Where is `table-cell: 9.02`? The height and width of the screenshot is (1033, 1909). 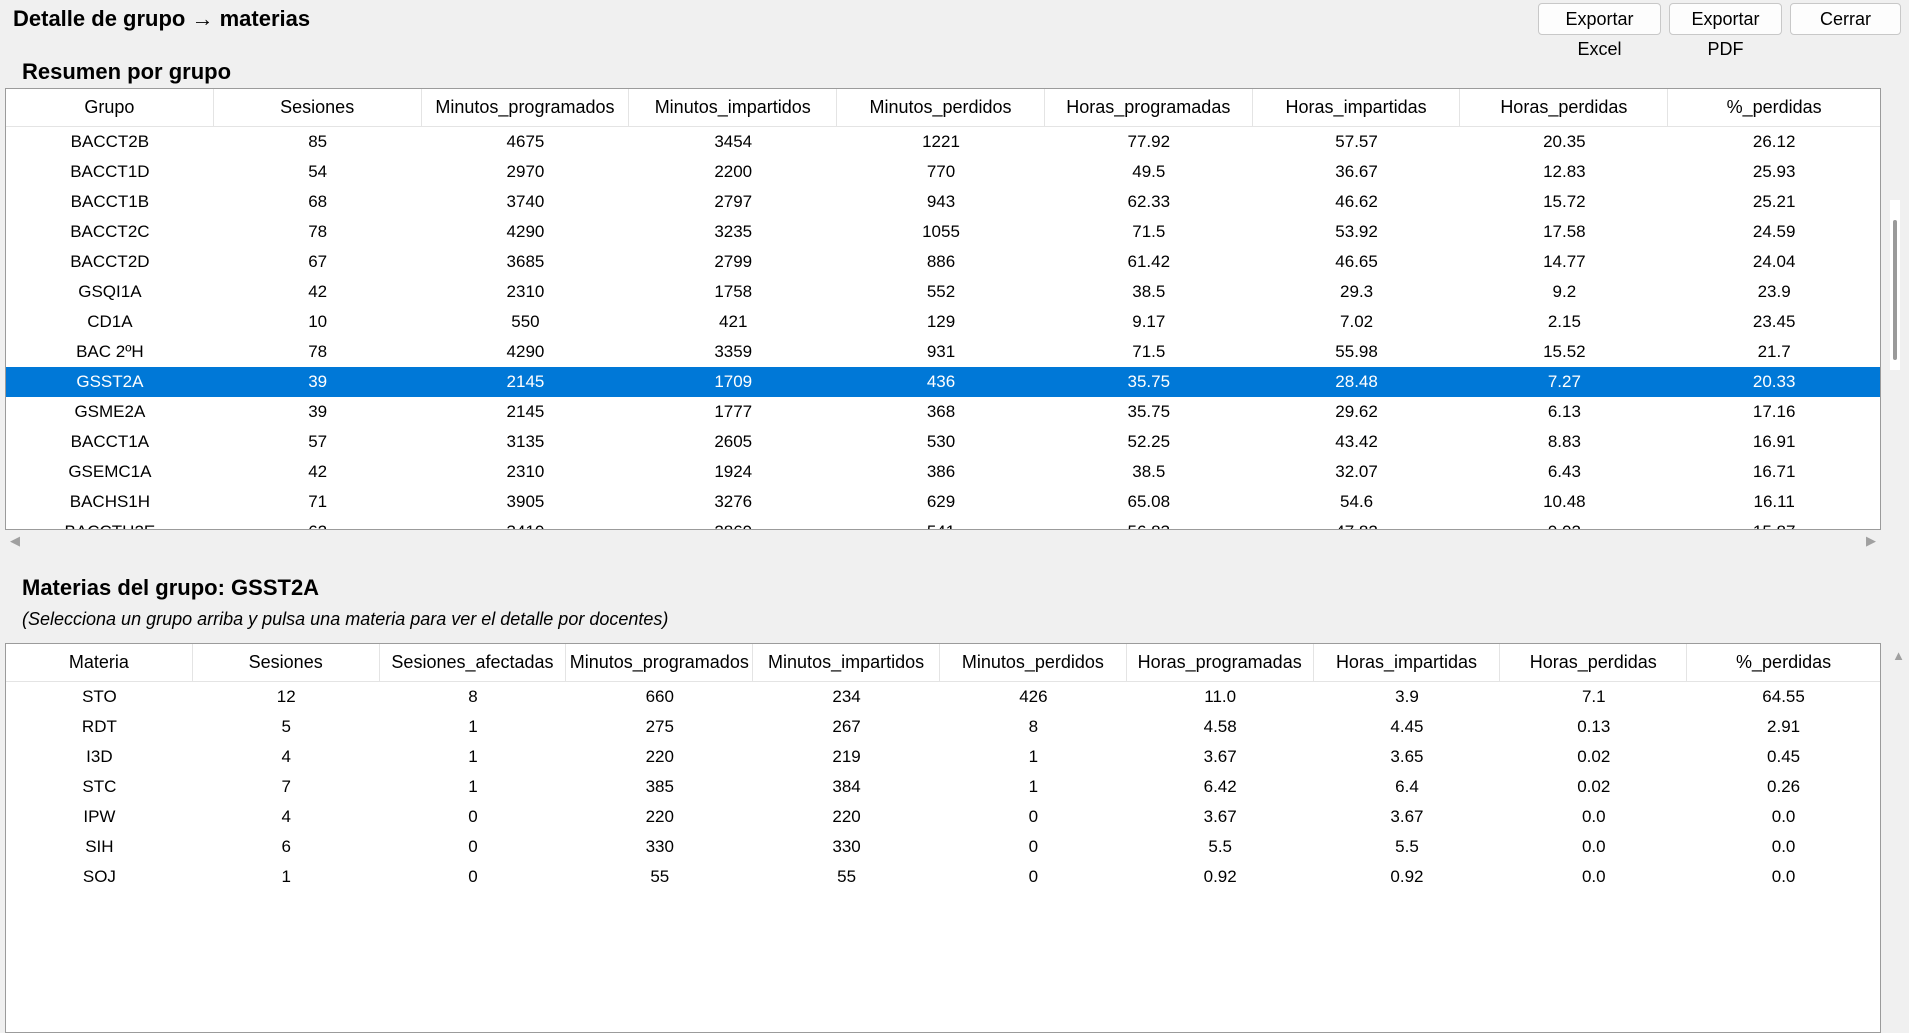
table-cell: 9.02 is located at coordinates (1564, 523).